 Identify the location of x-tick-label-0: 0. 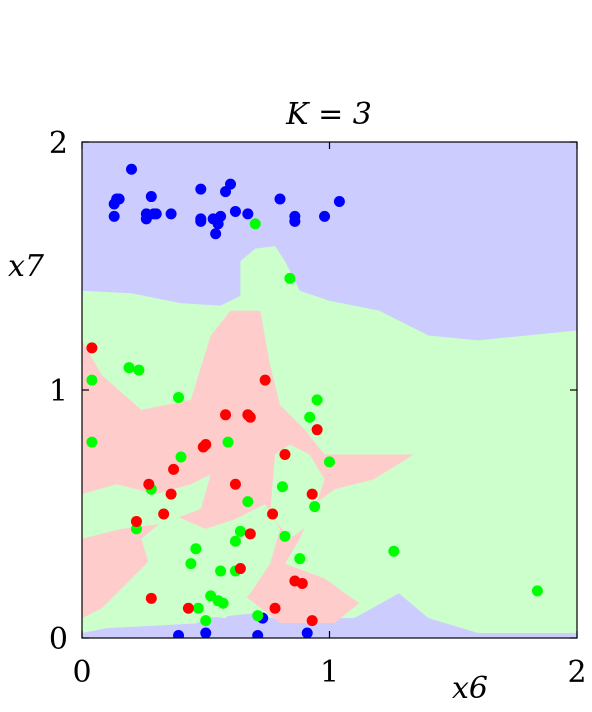
(81, 672).